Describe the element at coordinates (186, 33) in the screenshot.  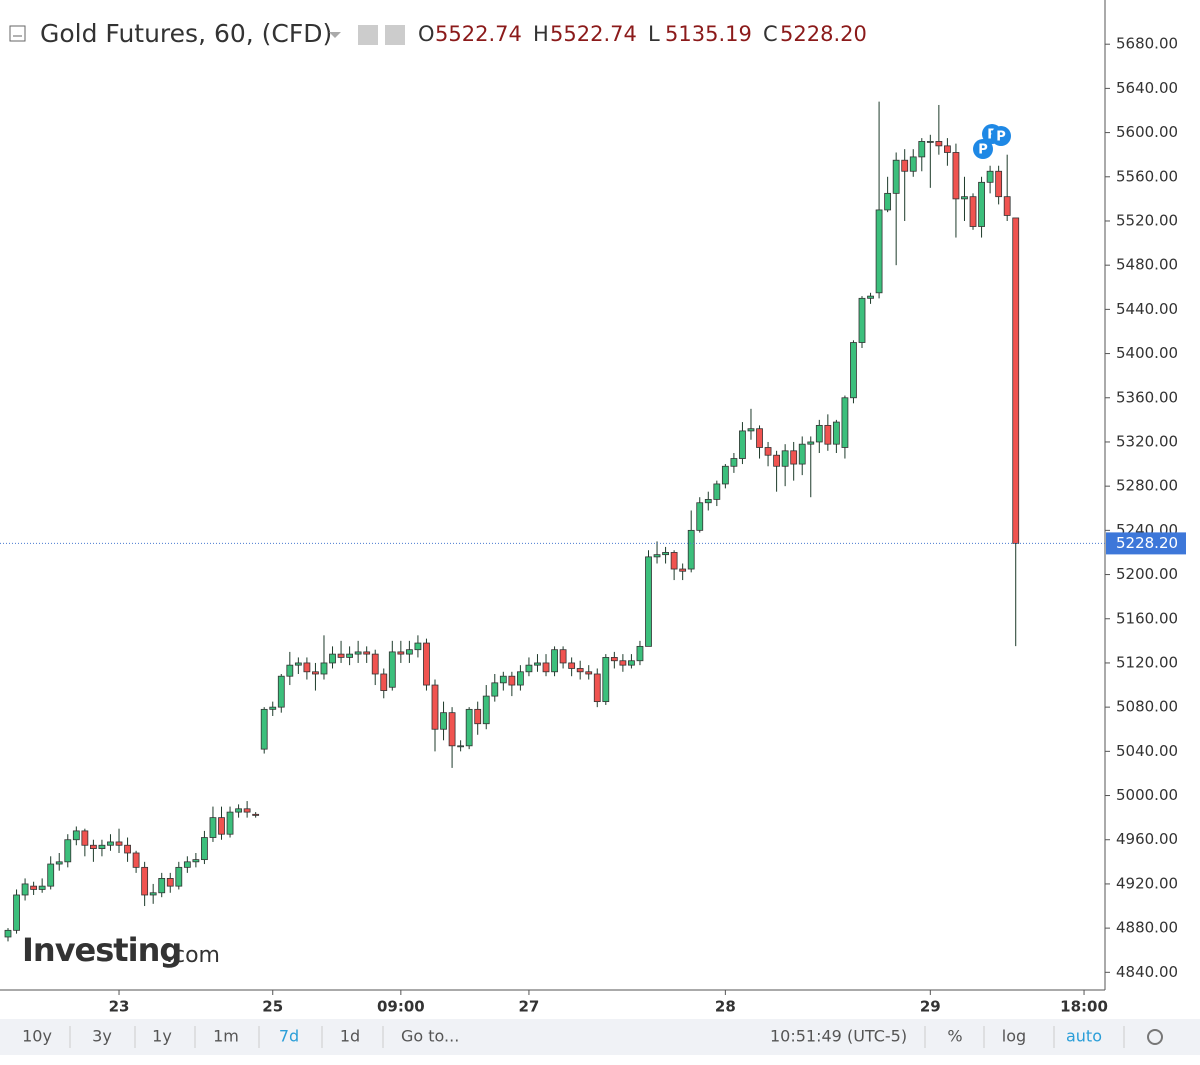
I see `symbol-title: Gold Futures, 60, (CFD)` at that location.